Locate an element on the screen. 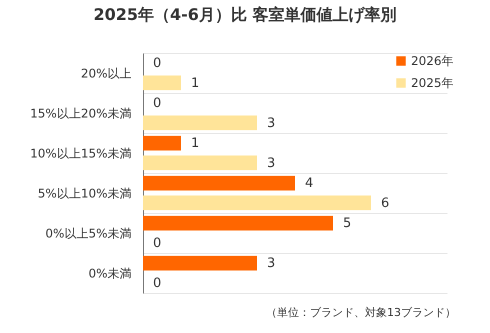  y-tick-label: 0%以上5%未満 is located at coordinates (88, 233).